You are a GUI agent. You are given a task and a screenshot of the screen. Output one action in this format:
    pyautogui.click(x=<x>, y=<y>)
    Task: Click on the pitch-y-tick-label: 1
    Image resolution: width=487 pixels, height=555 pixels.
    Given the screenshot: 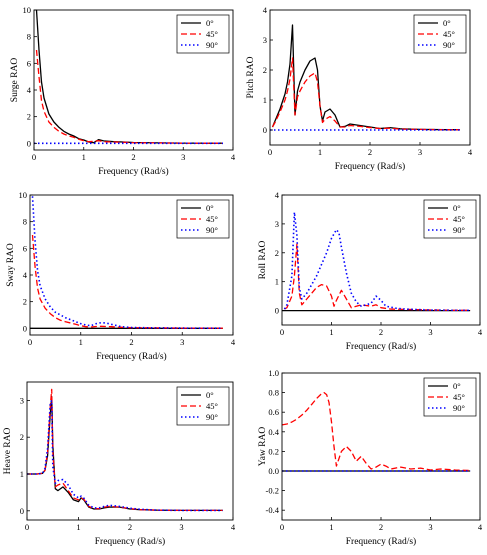 What is the action you would take?
    pyautogui.click(x=265, y=100)
    